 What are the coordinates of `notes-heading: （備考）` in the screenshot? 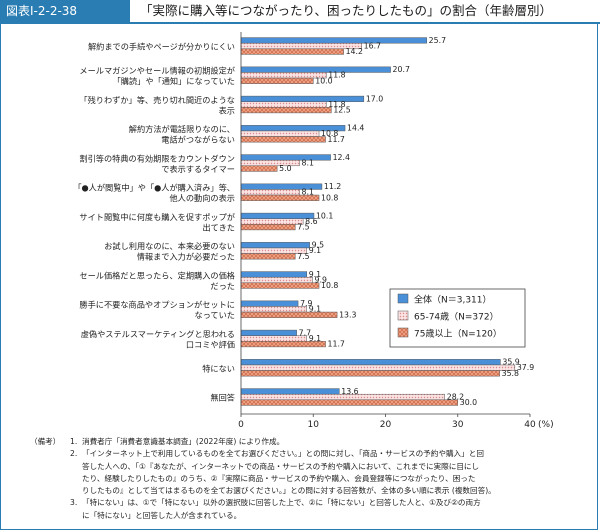 It's located at (45, 441).